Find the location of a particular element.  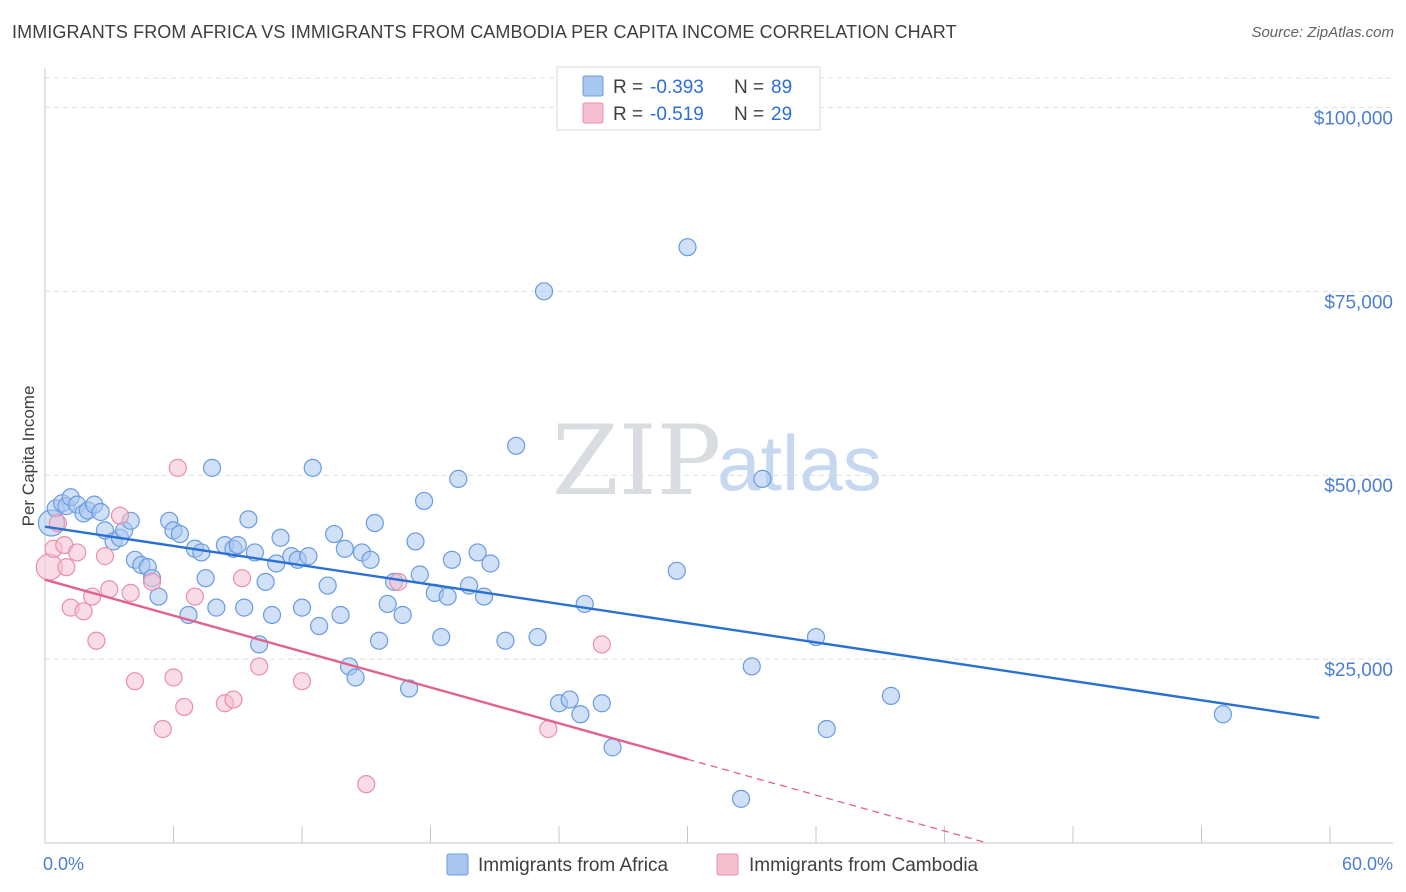

x-tick-right: 60.0% is located at coordinates (1367, 864).